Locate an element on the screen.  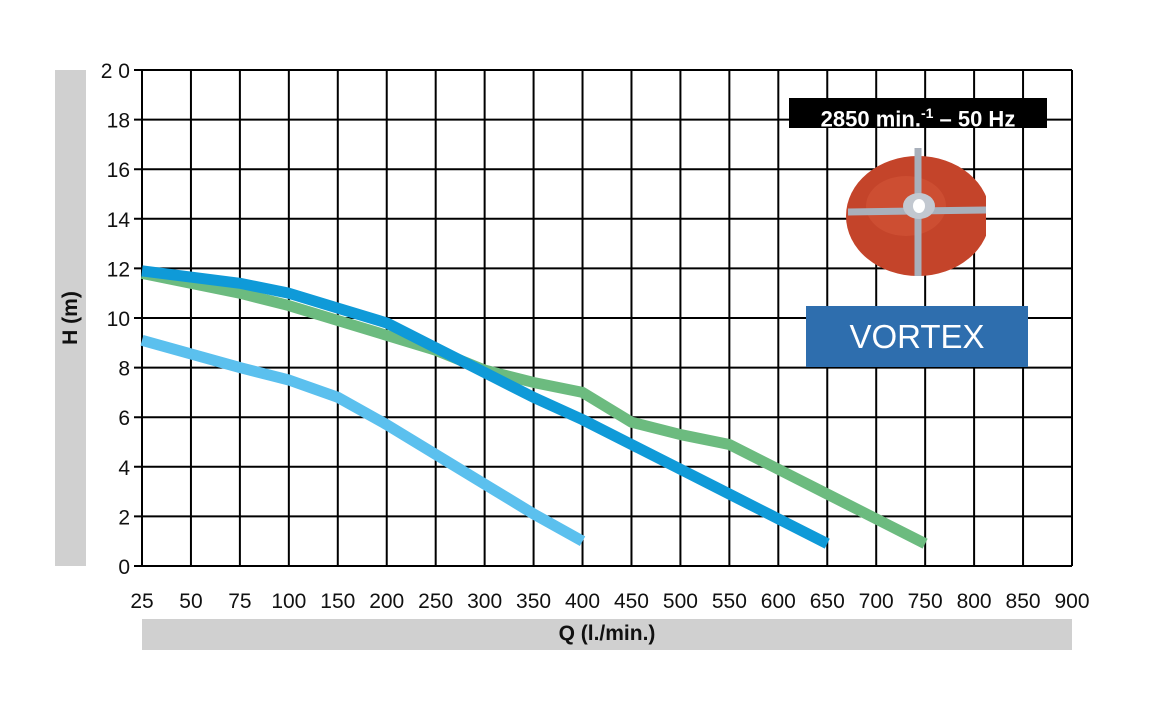
y-tick-label: 2 is located at coordinates (124, 517).